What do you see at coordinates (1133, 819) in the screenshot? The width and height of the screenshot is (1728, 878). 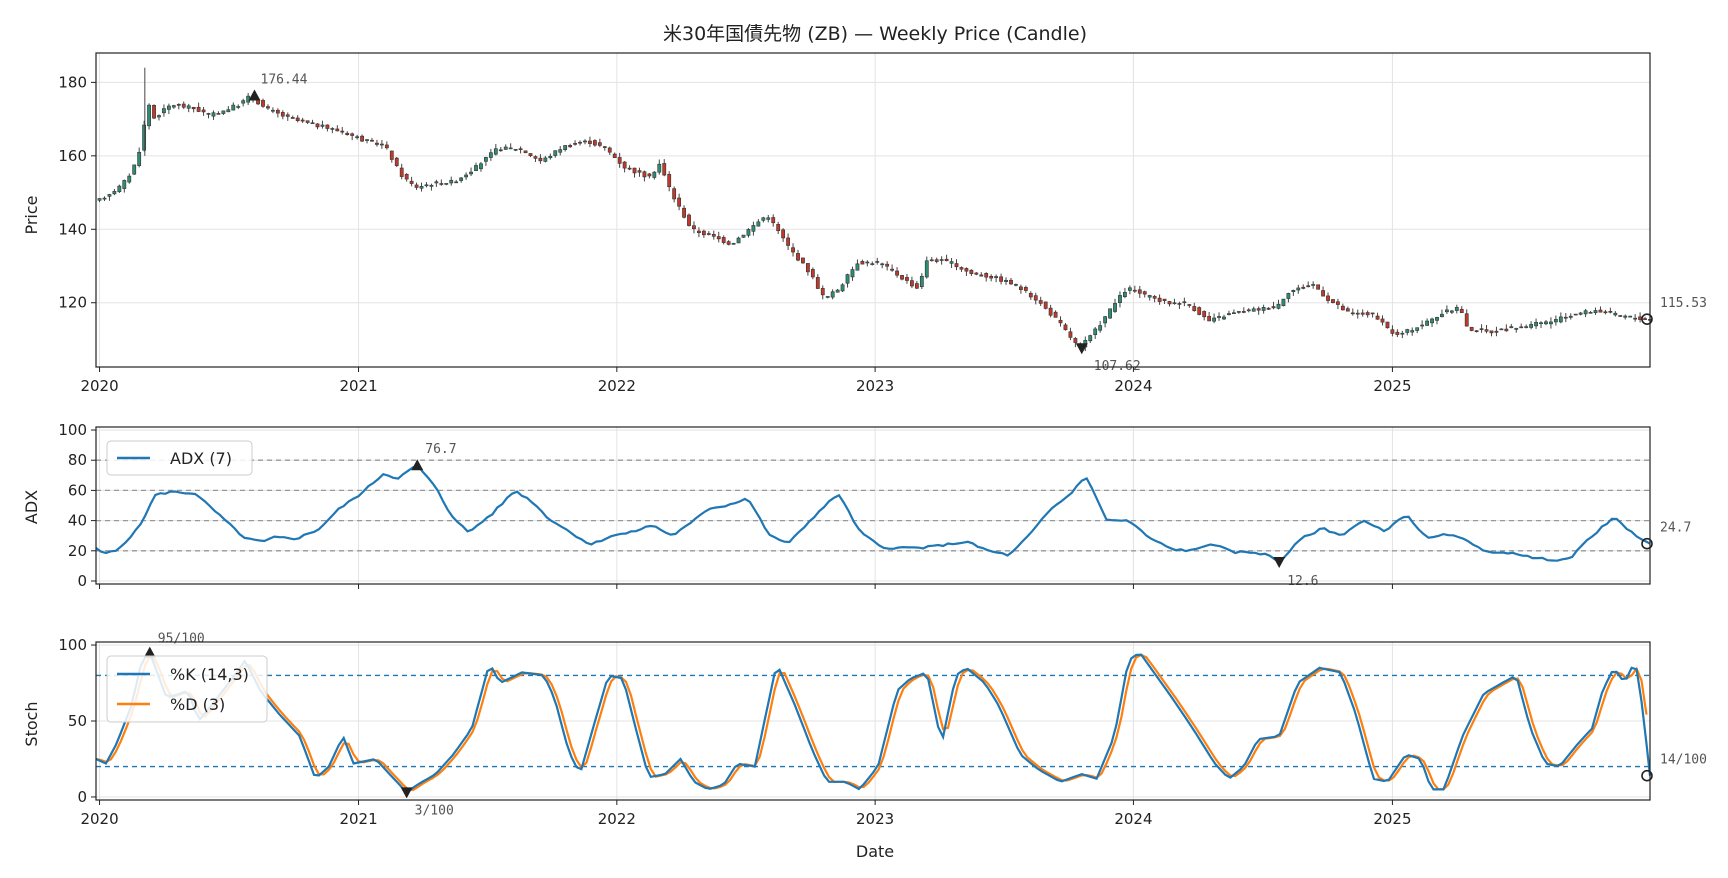 I see `stoch-x-tick-label: 2024` at bounding box center [1133, 819].